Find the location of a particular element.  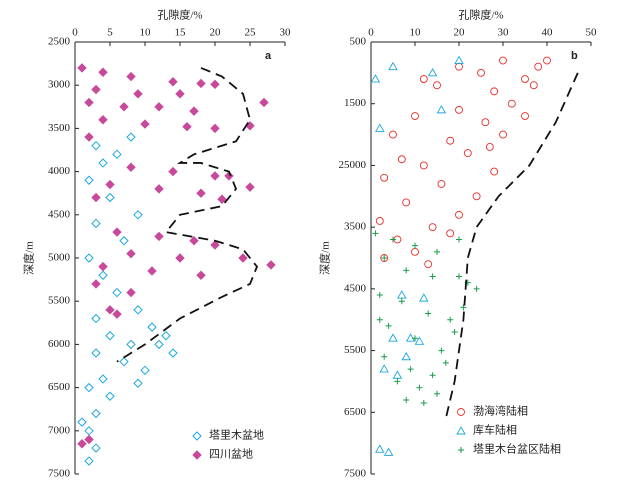

y-tick-label: 2500 is located at coordinates (59, 42).